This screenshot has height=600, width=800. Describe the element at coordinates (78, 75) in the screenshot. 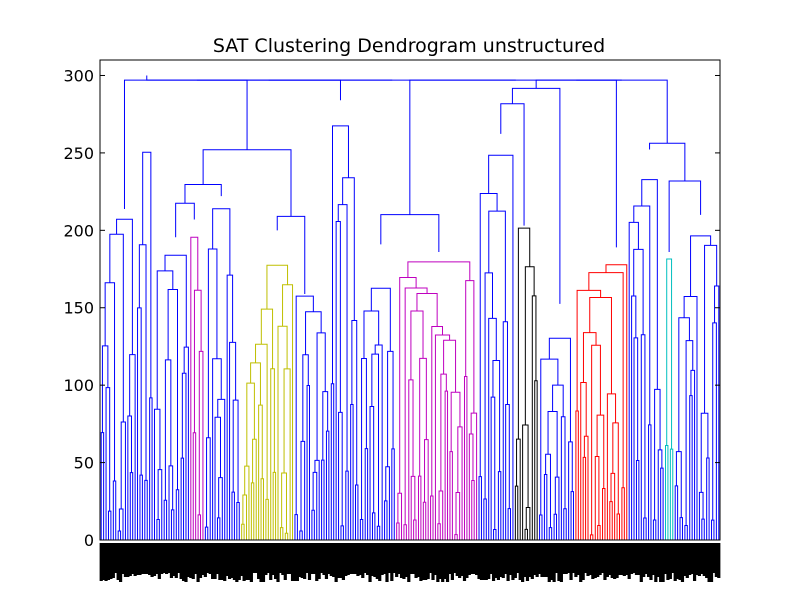

I see `y-tick-label: 300` at that location.